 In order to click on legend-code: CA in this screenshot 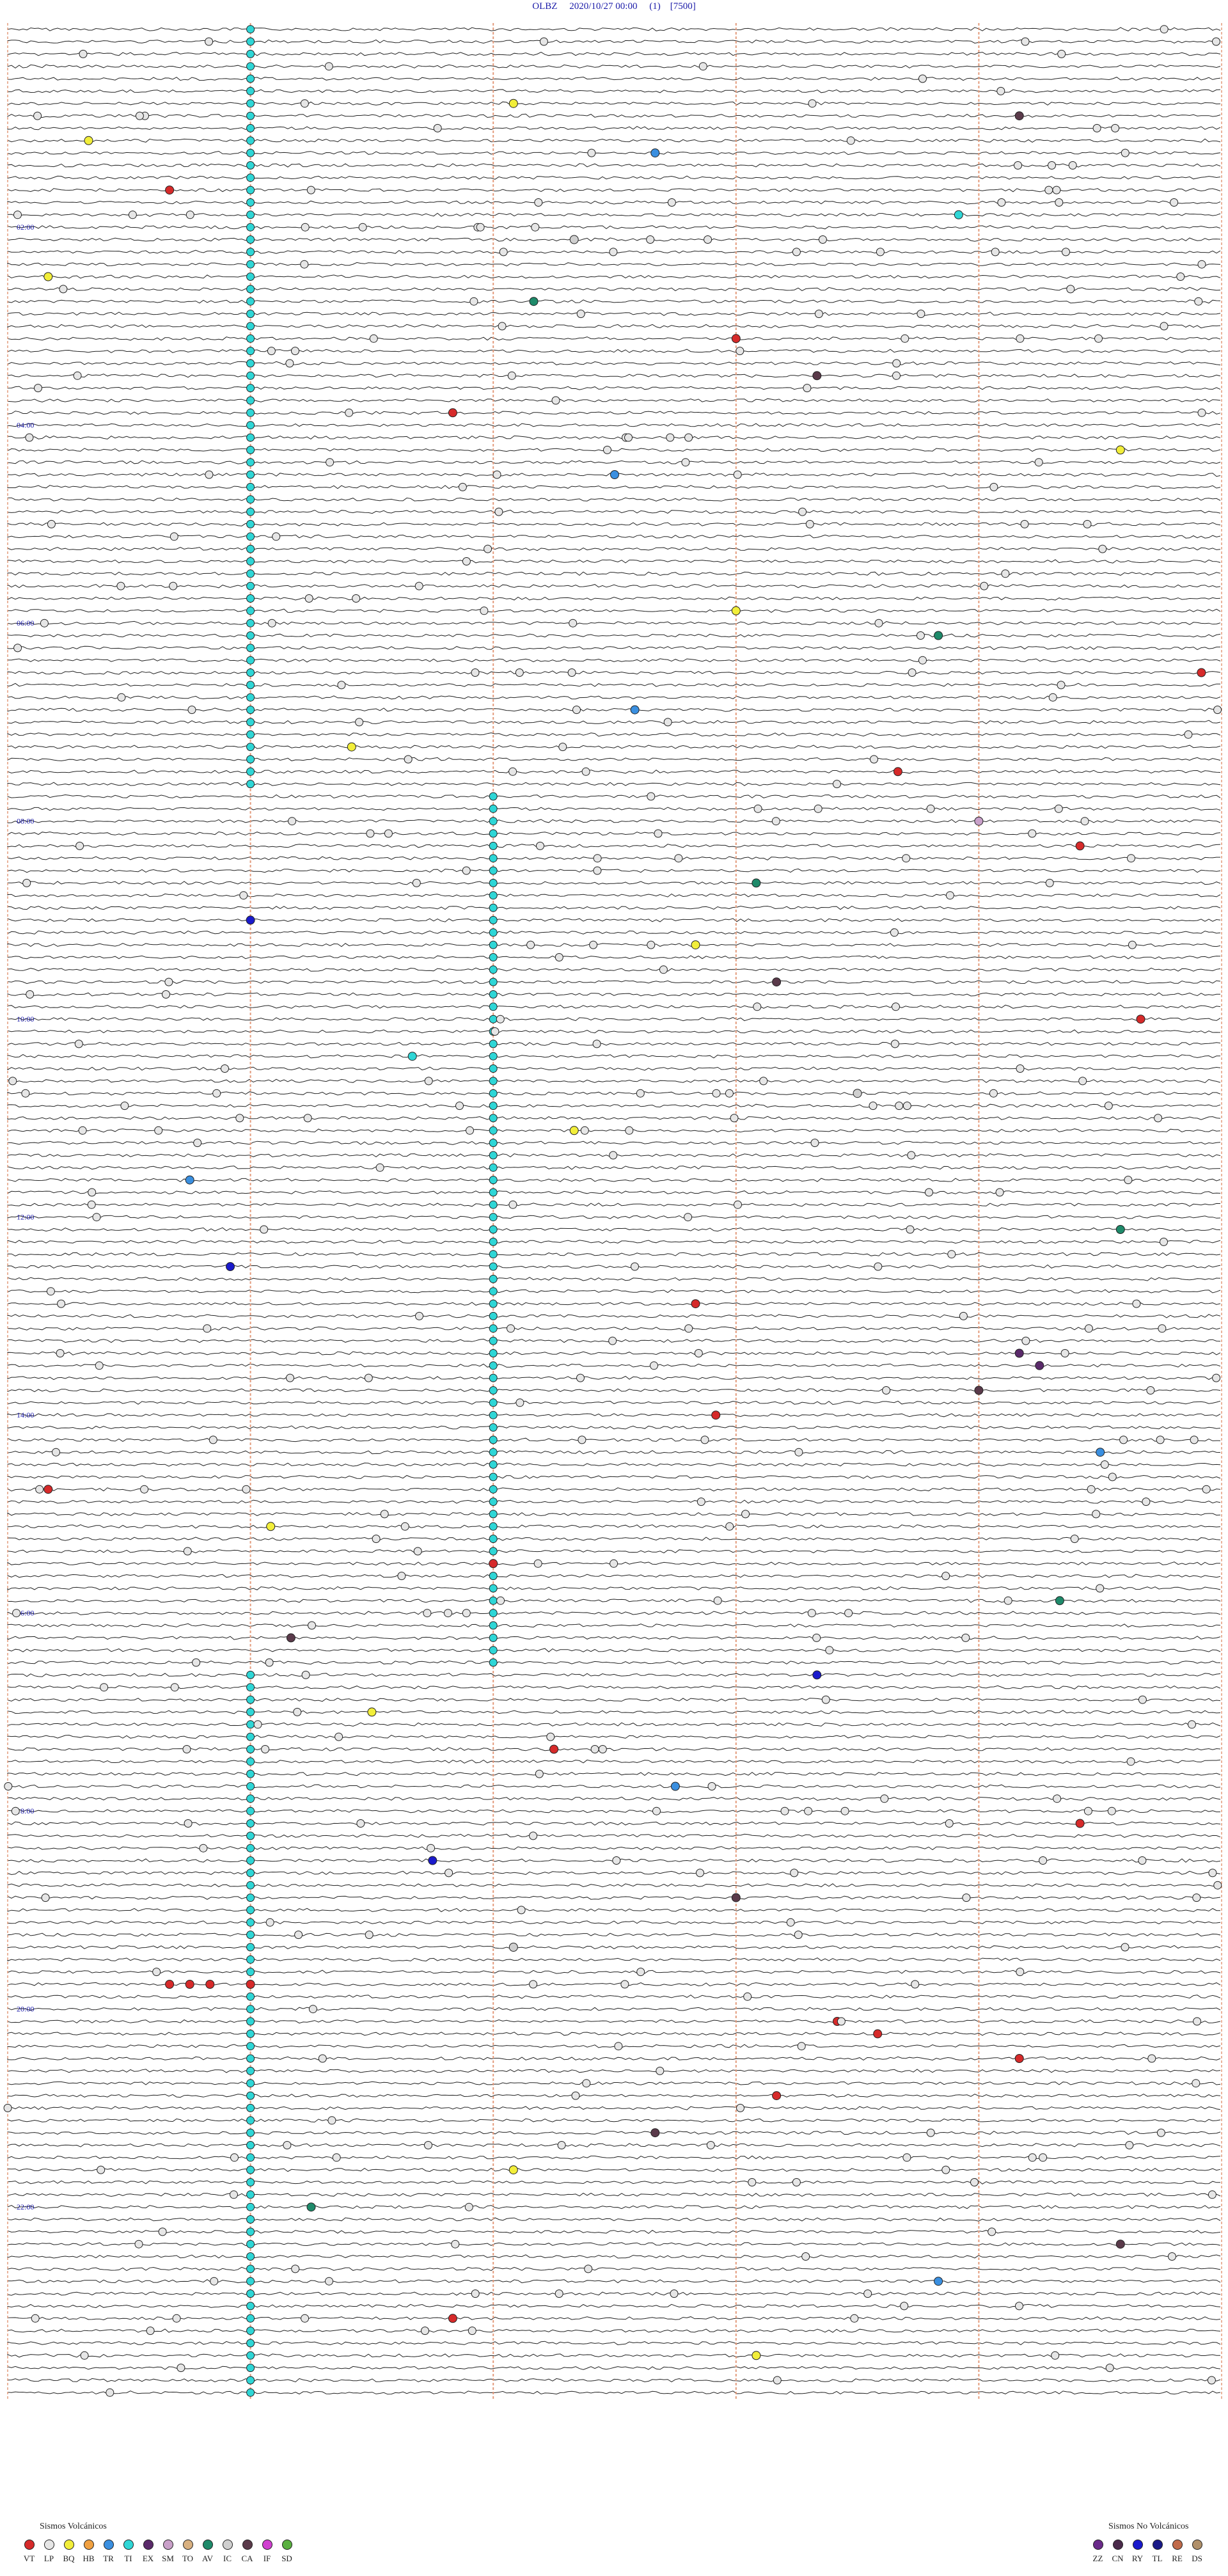, I will do `click(247, 2558)`.